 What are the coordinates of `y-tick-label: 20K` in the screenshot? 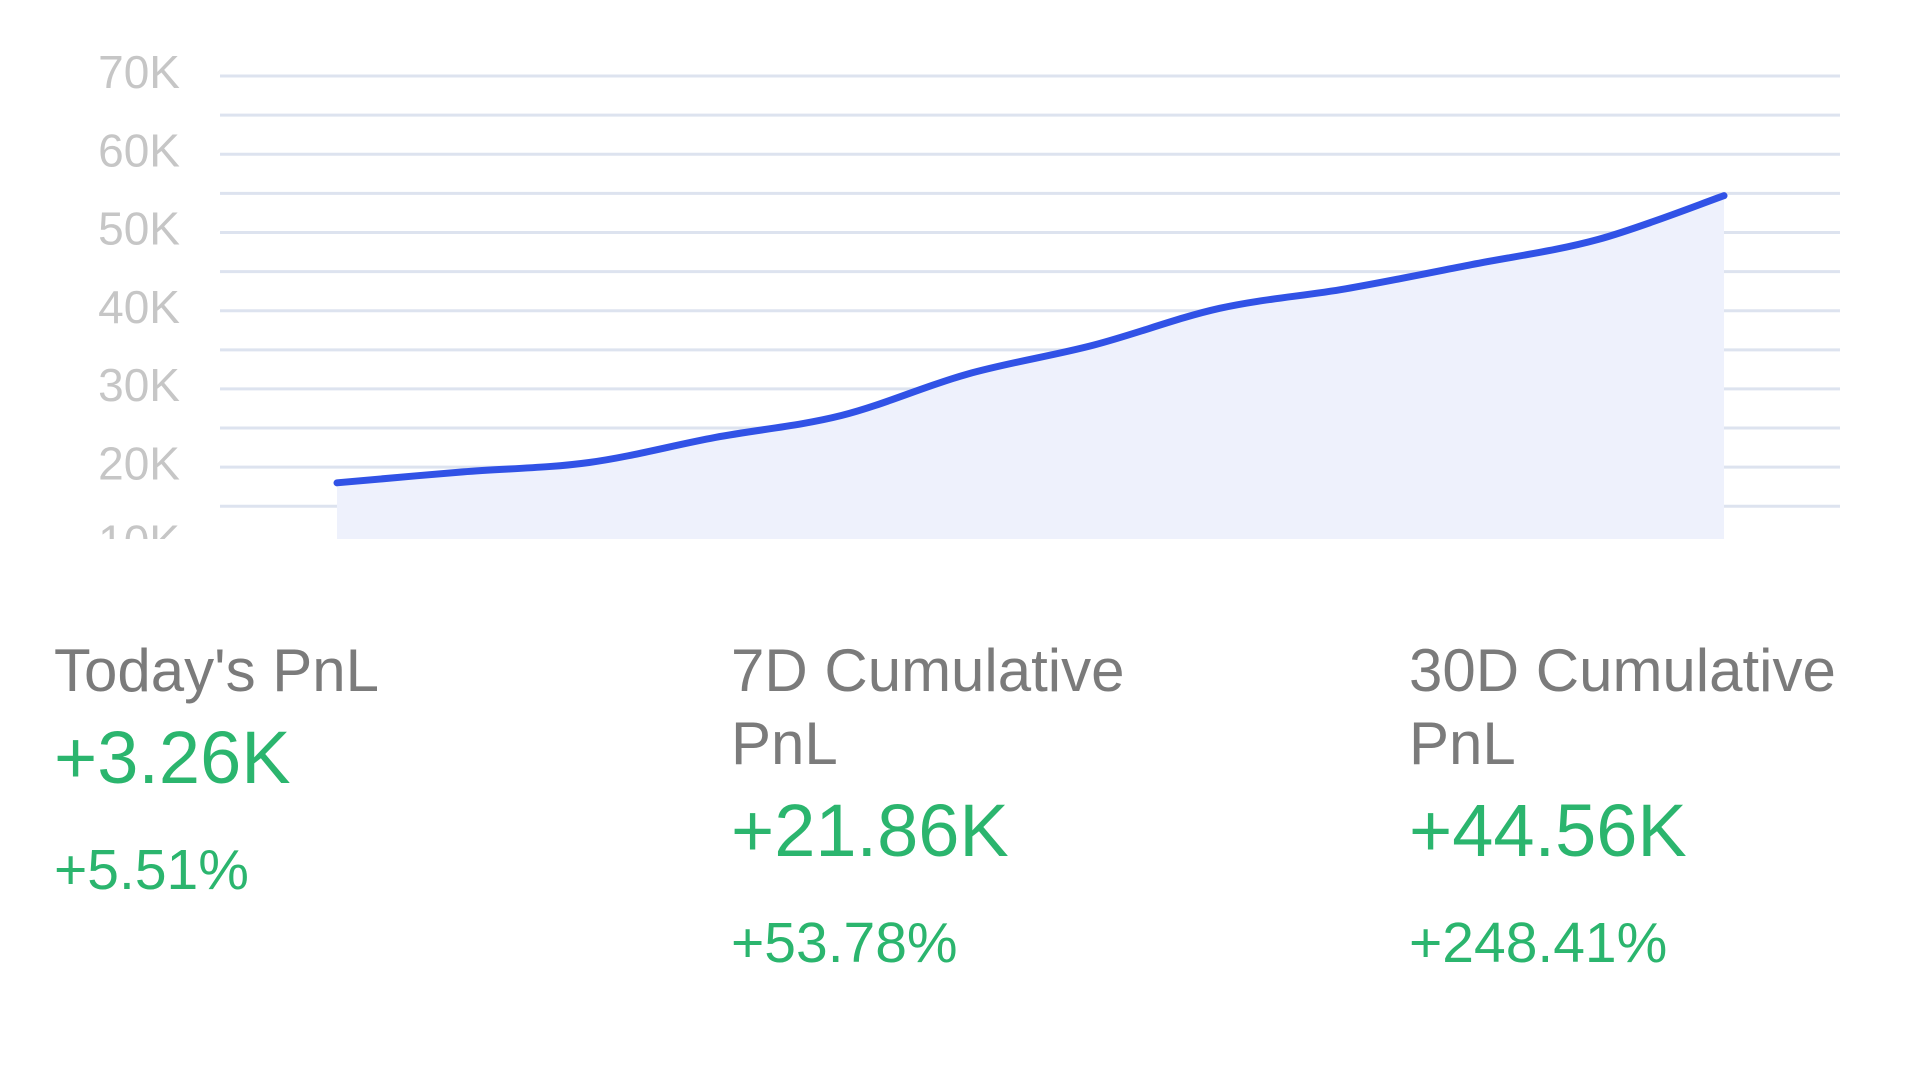 It's located at (139, 463).